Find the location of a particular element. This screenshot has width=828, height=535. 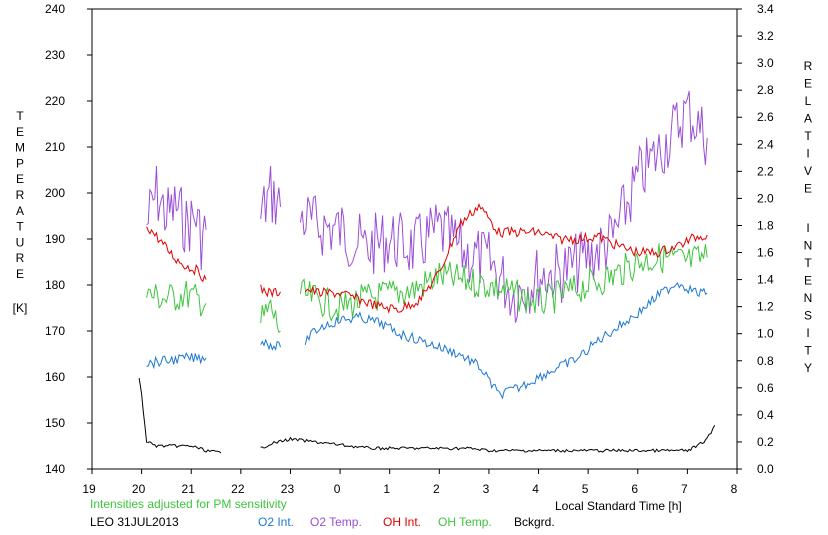

y-right-tick-label: 0.8 is located at coordinates (765, 361).